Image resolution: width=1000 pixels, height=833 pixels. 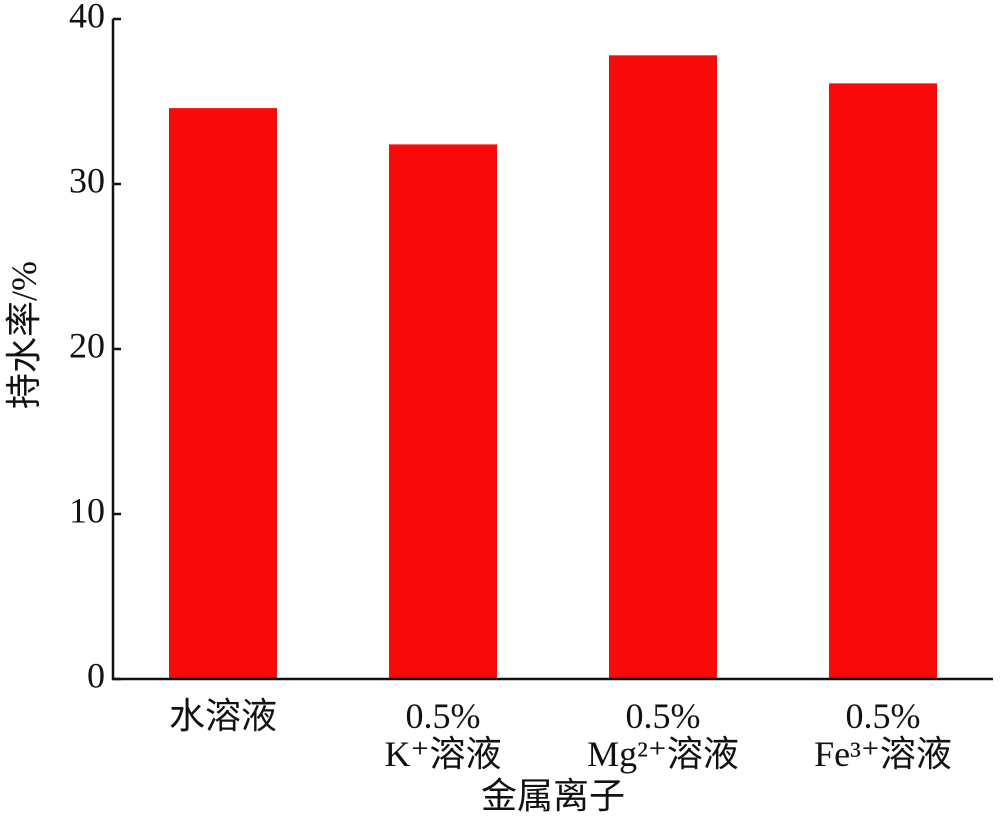 What do you see at coordinates (96, 675) in the screenshot?
I see `y-tick-label: 0` at bounding box center [96, 675].